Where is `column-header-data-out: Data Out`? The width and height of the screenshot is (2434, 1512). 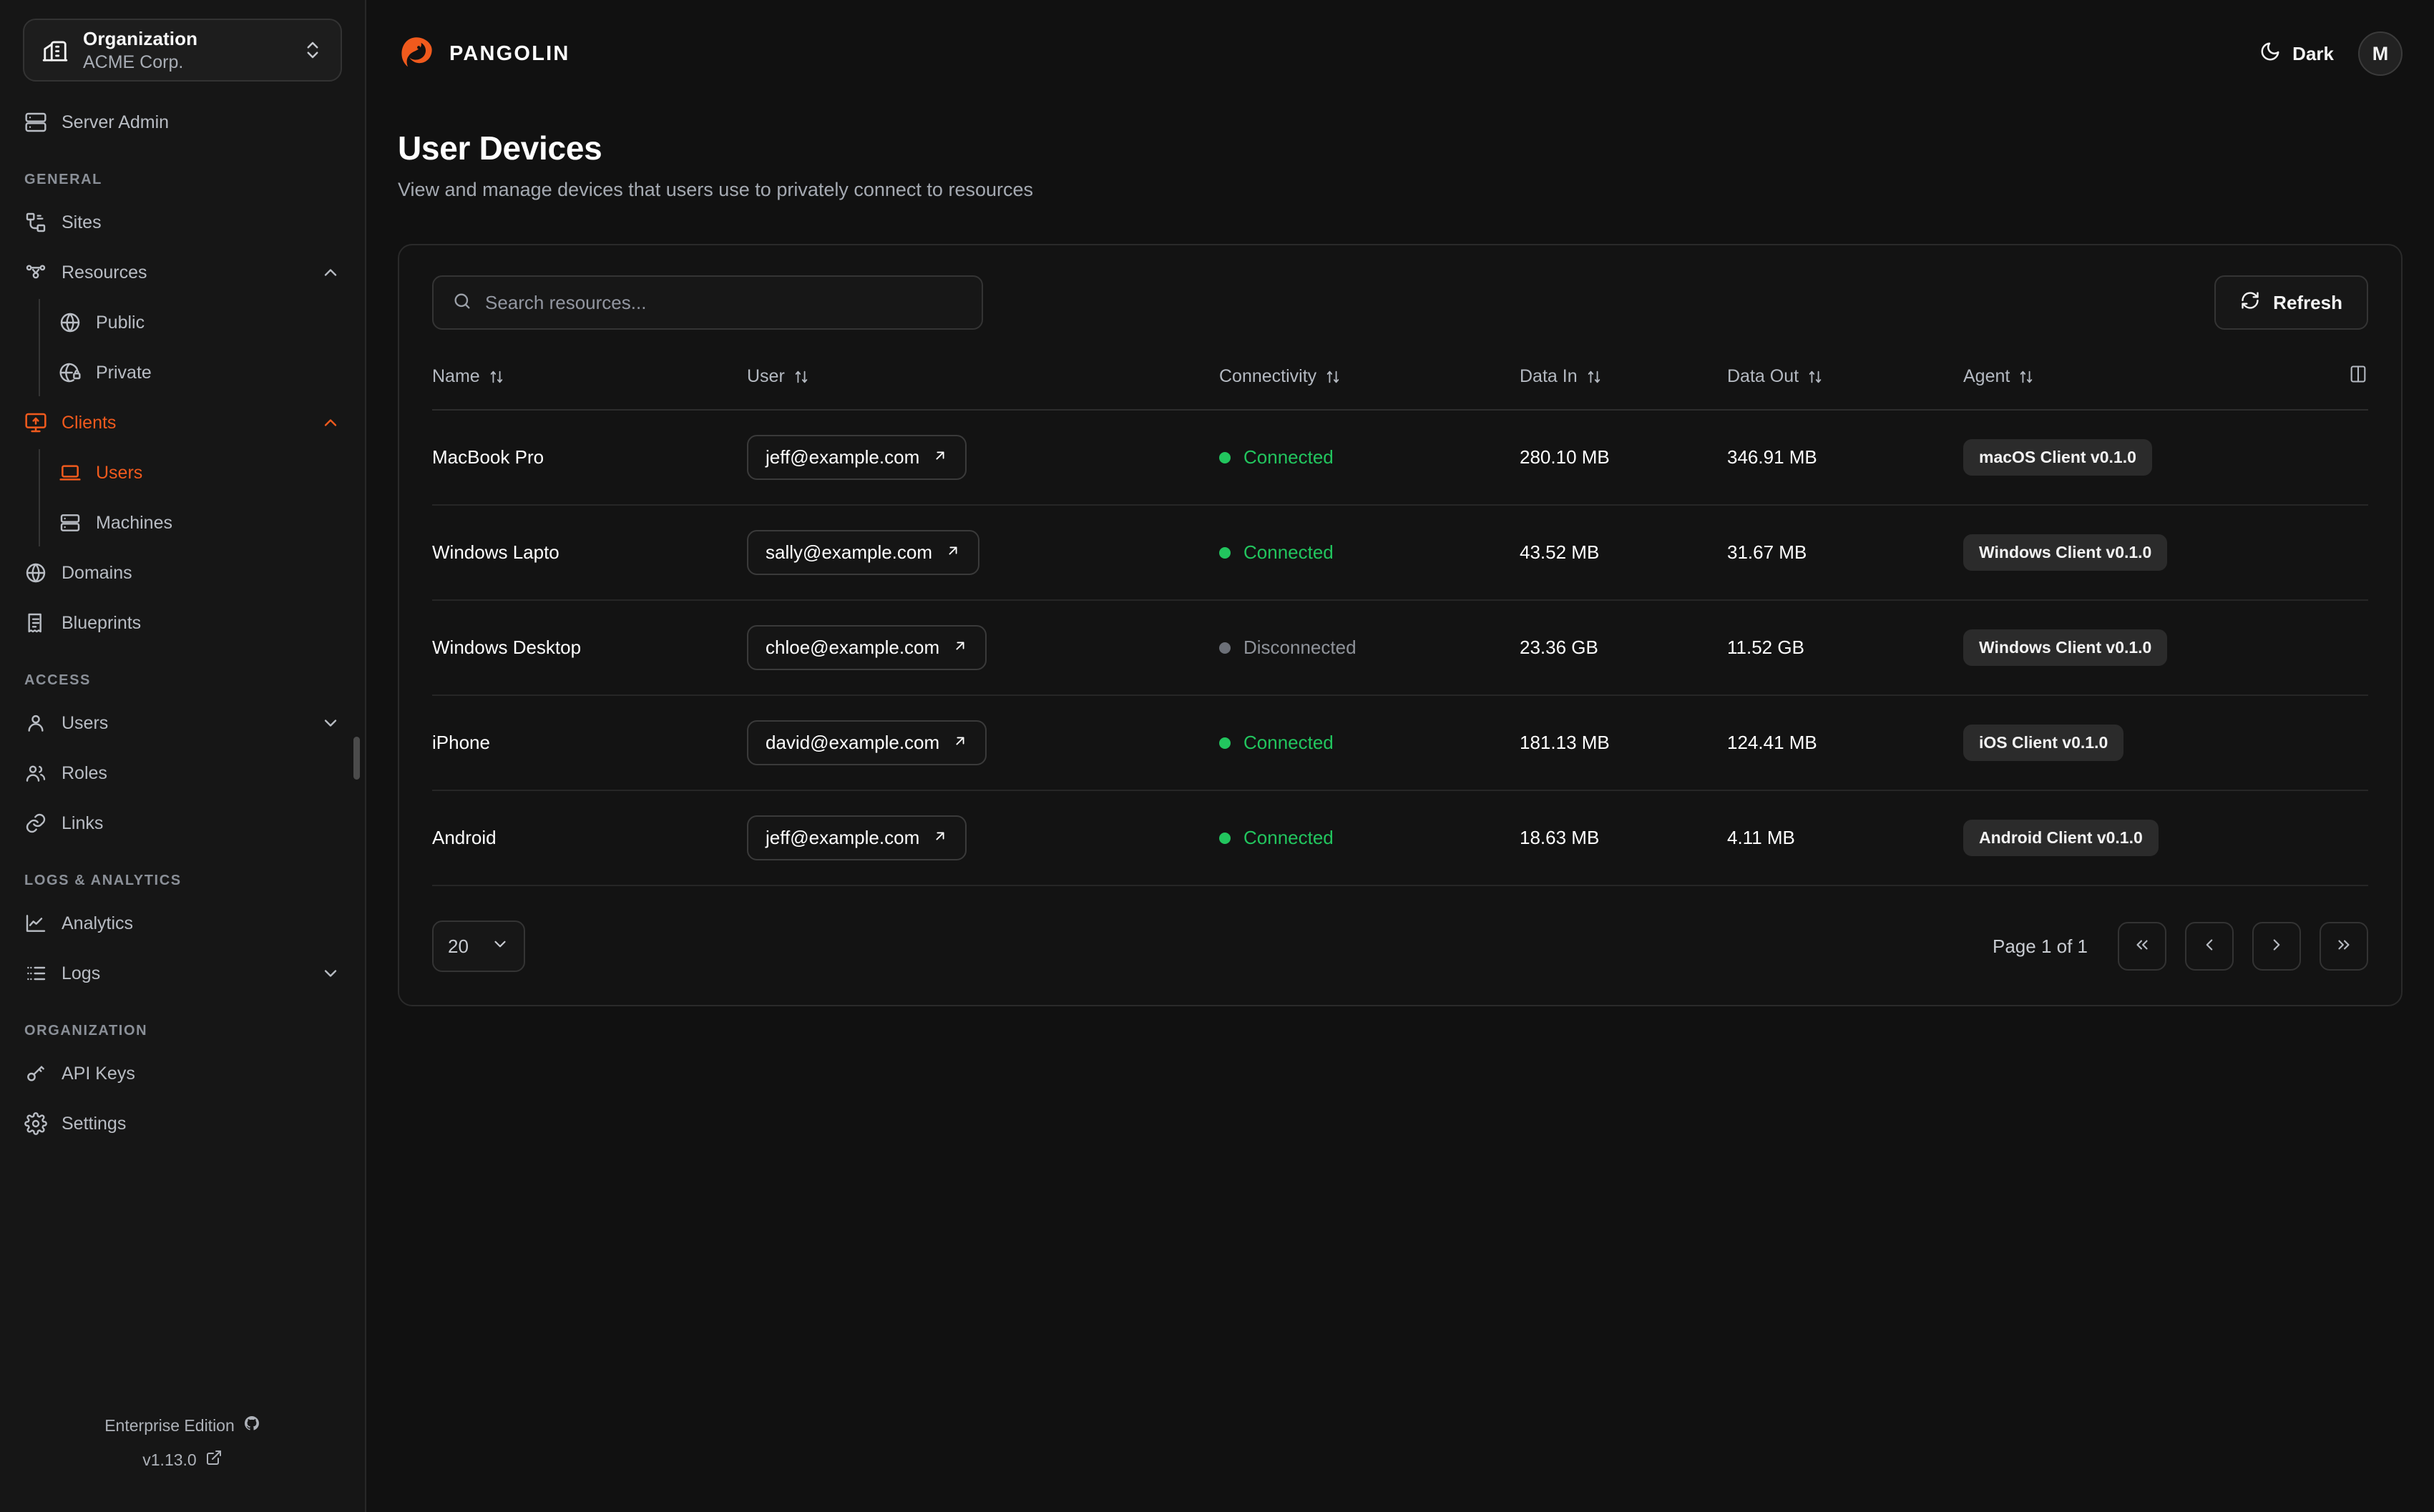
column-header-data-out: Data Out is located at coordinates (1845, 387).